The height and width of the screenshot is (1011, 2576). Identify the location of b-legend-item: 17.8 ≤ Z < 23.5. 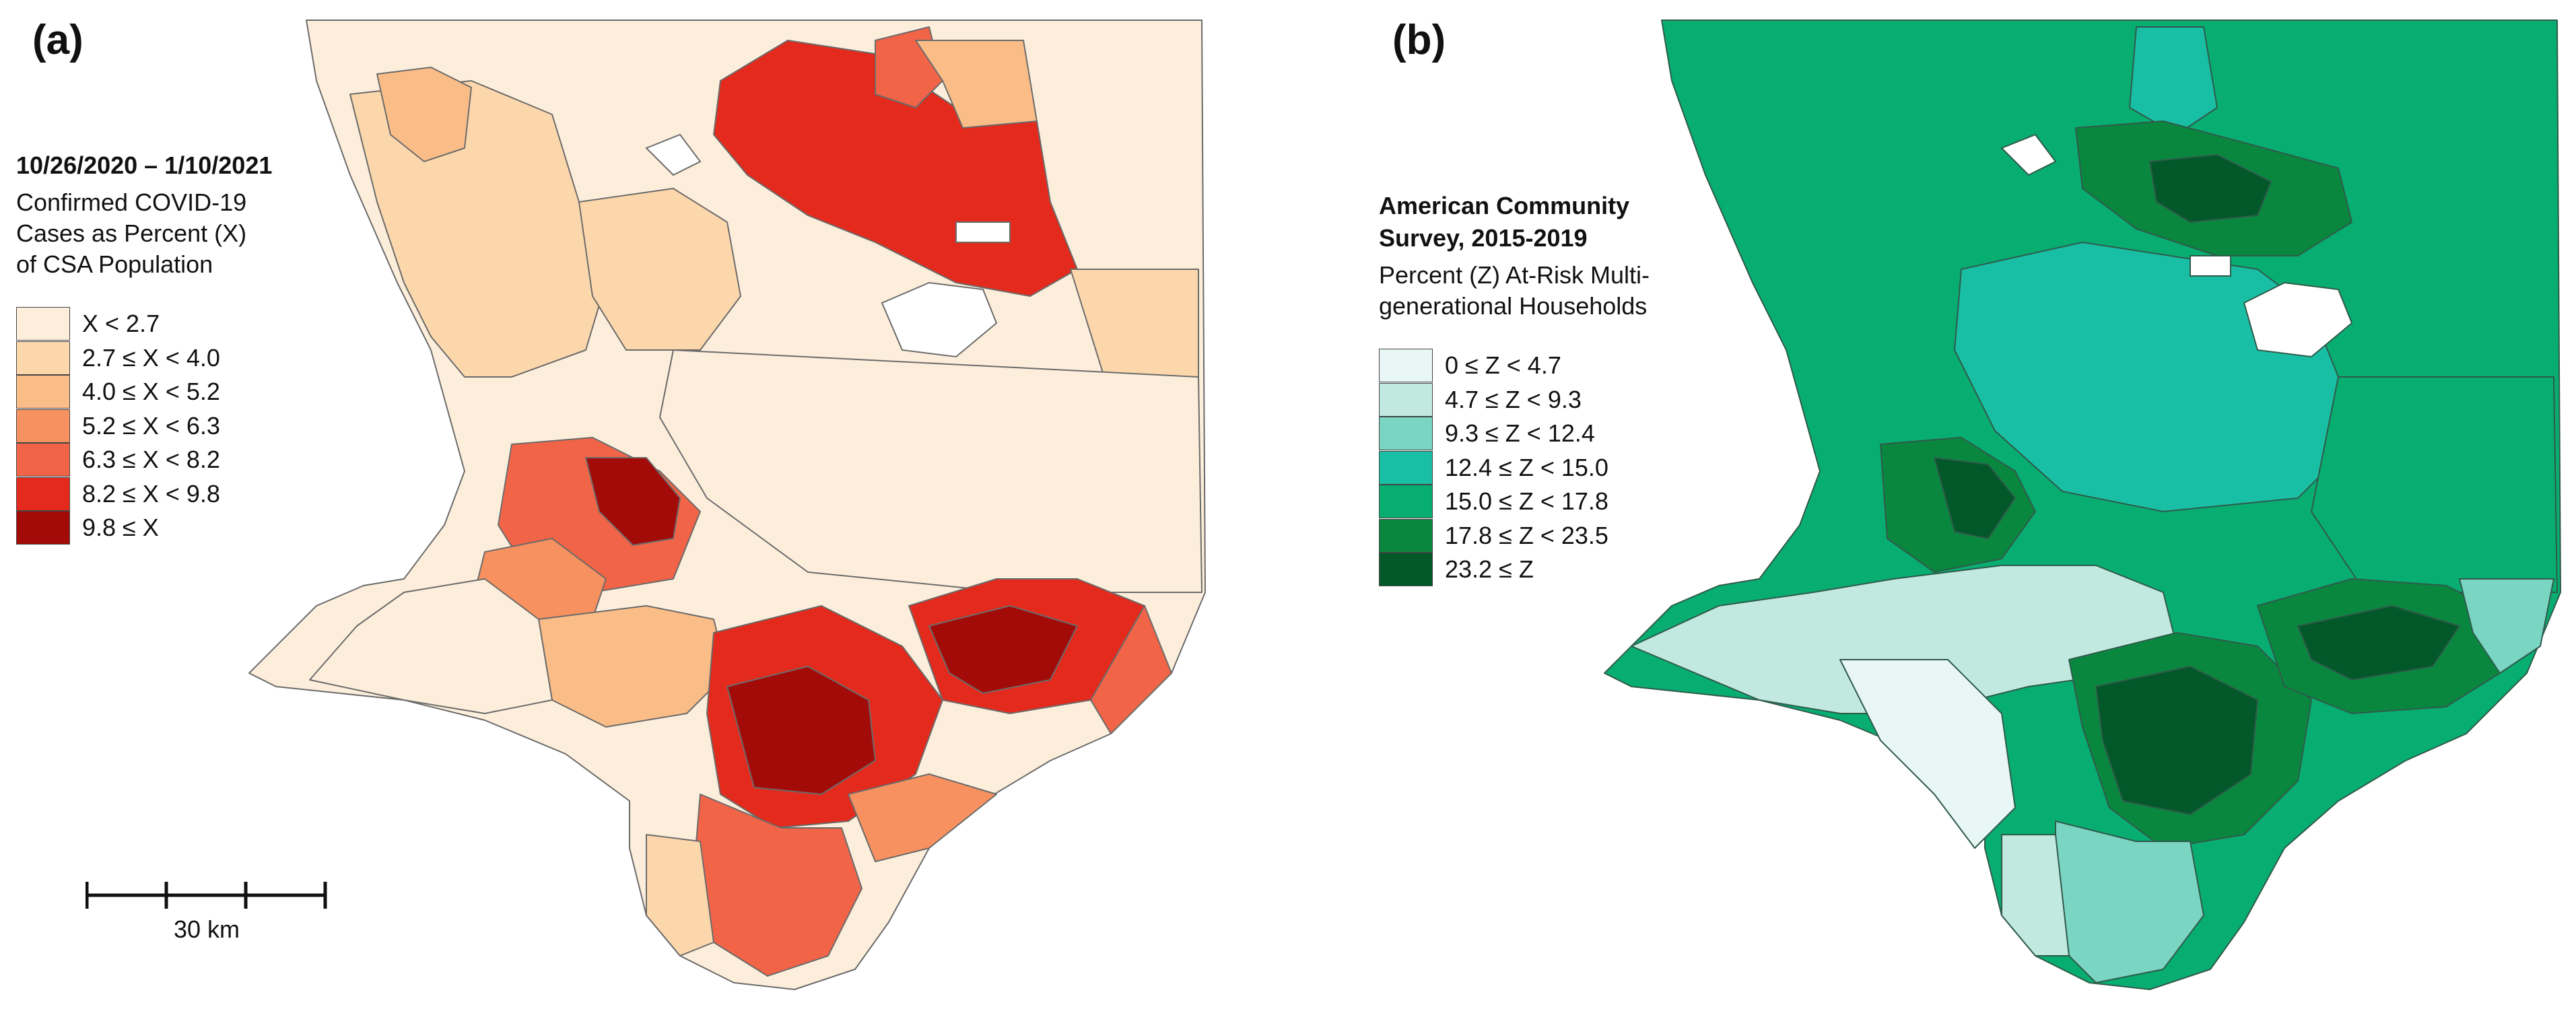
(1515, 535).